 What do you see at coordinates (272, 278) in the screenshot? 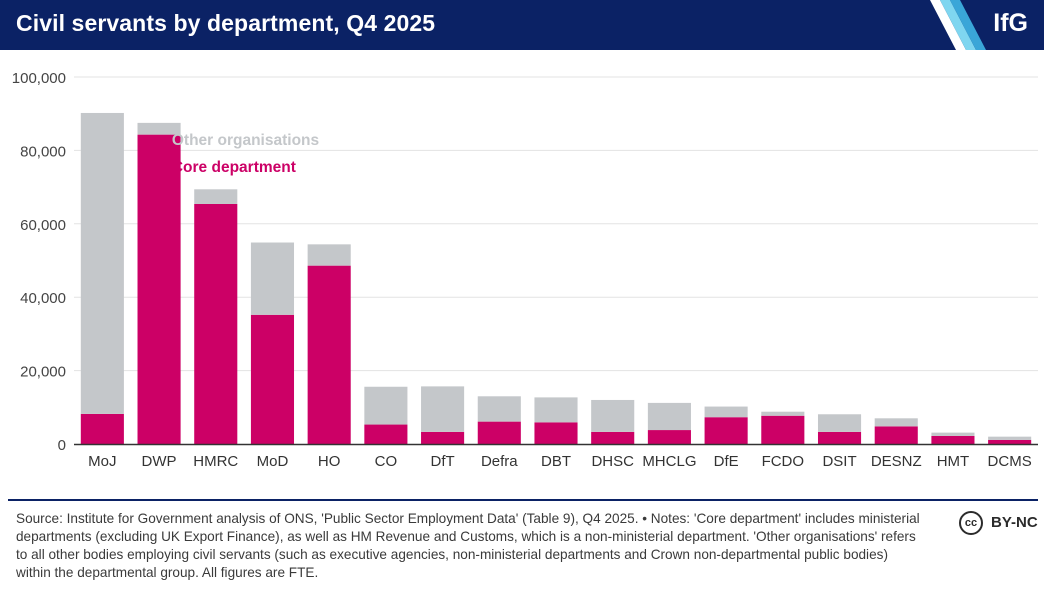
I see `bar-mod-other` at bounding box center [272, 278].